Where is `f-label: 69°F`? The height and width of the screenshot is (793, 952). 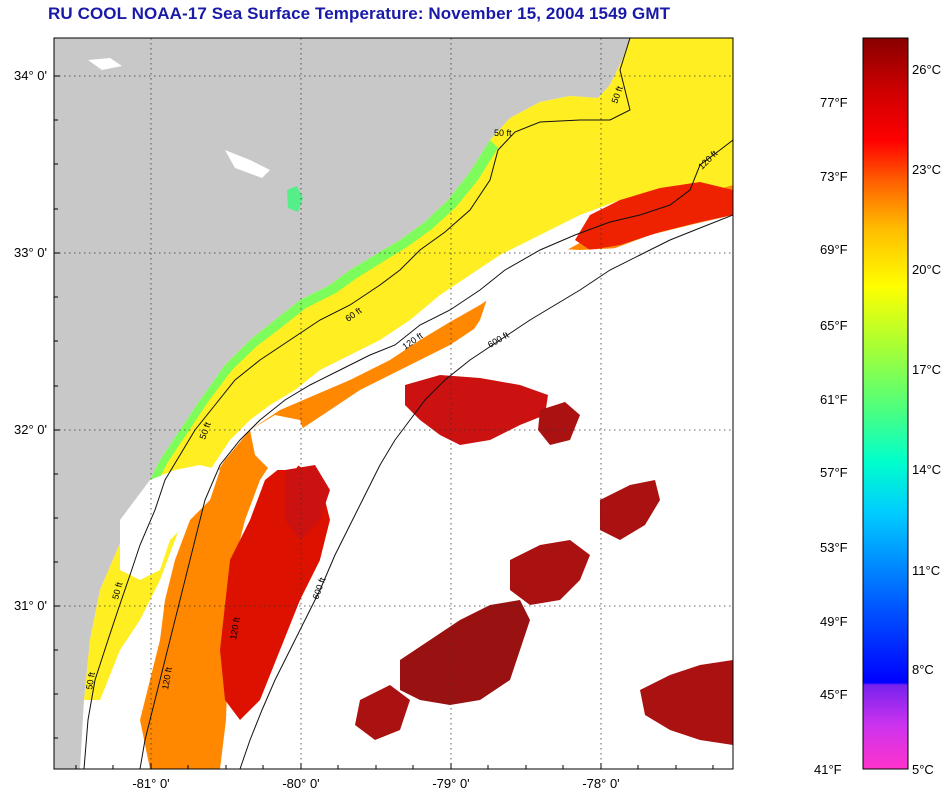
f-label: 69°F is located at coordinates (834, 249).